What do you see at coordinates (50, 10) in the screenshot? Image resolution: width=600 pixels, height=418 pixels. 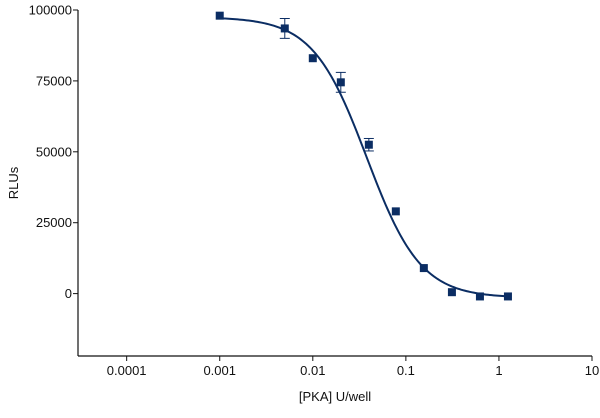 I see `y-tick-label: 100000` at bounding box center [50, 10].